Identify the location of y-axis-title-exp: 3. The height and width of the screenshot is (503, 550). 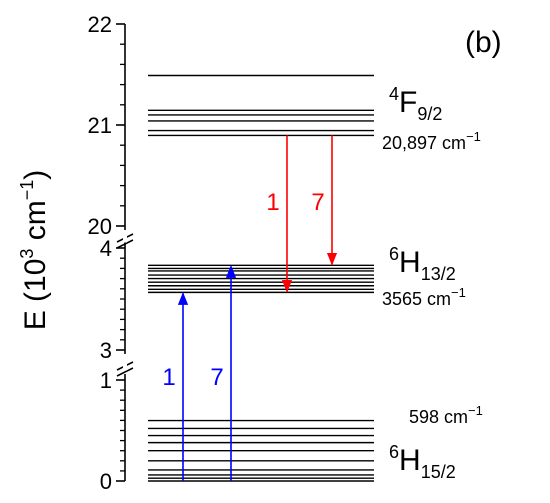
(27, 254).